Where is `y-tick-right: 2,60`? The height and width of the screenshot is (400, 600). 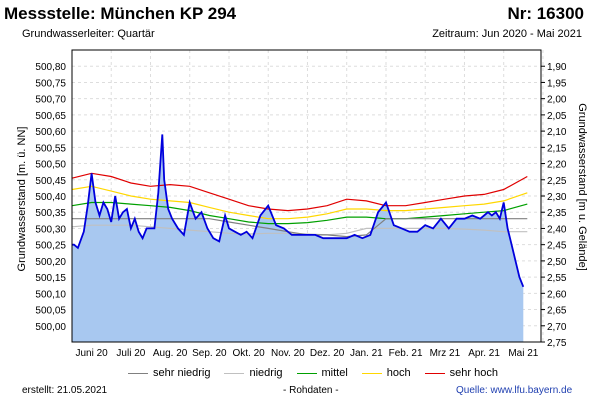
y-tick-right: 2,60 is located at coordinates (557, 294).